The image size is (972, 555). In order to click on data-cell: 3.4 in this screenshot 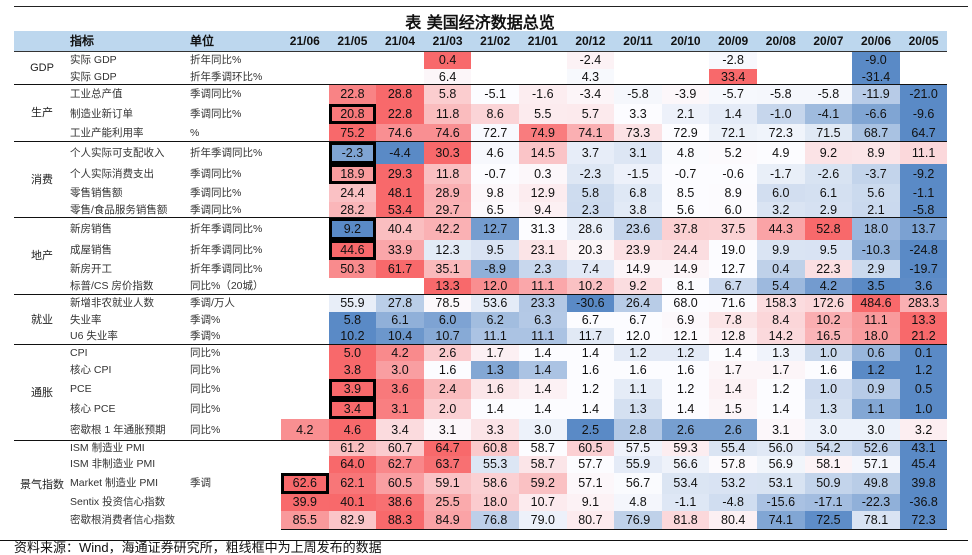, I will do `click(352, 409)`.